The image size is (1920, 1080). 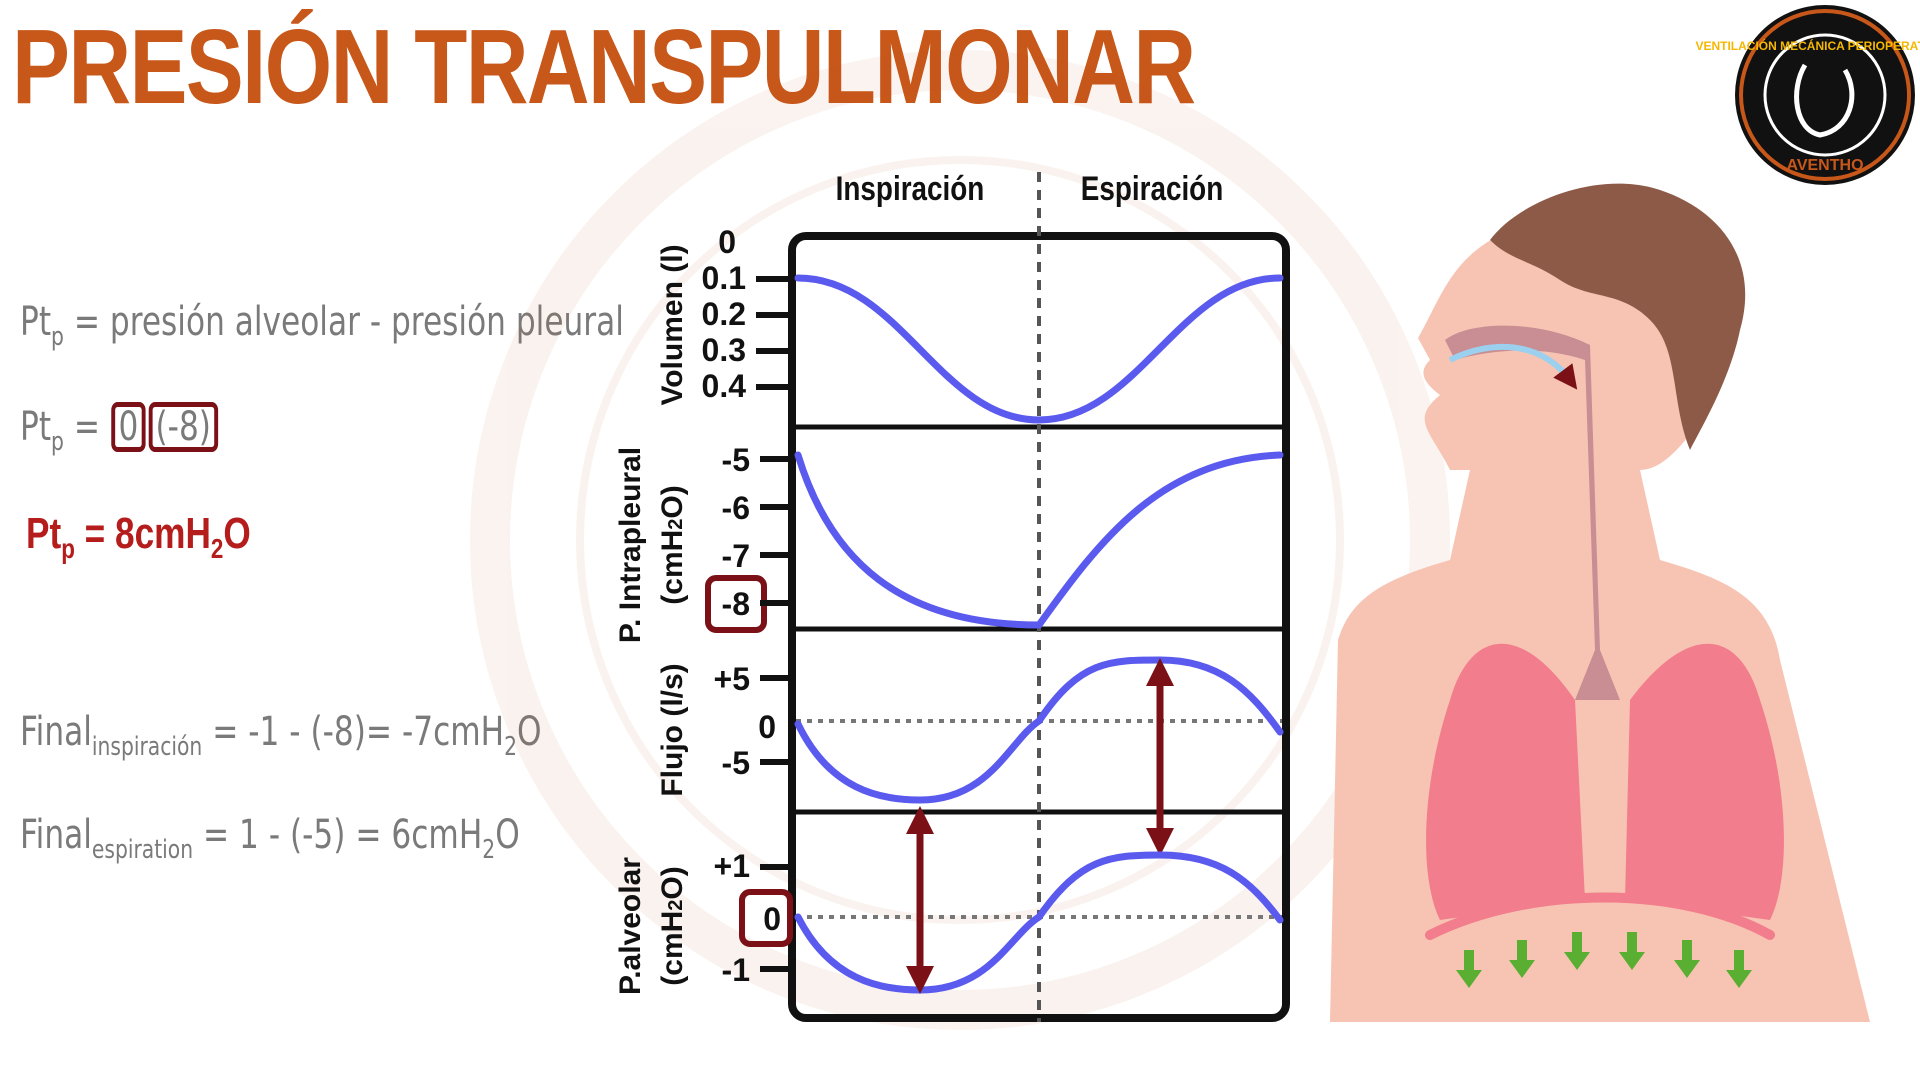 I want to click on result-end: O, so click(x=237, y=533).